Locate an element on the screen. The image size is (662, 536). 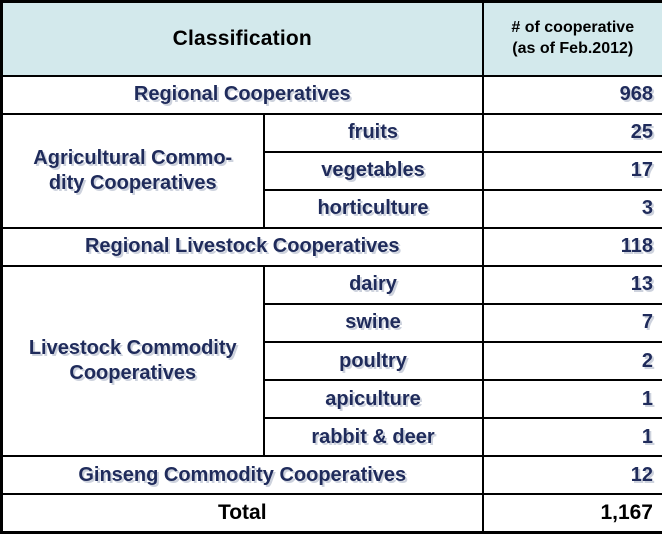
regional-livestock-label: Regional Livestock Cooperatives is located at coordinates (242, 246).